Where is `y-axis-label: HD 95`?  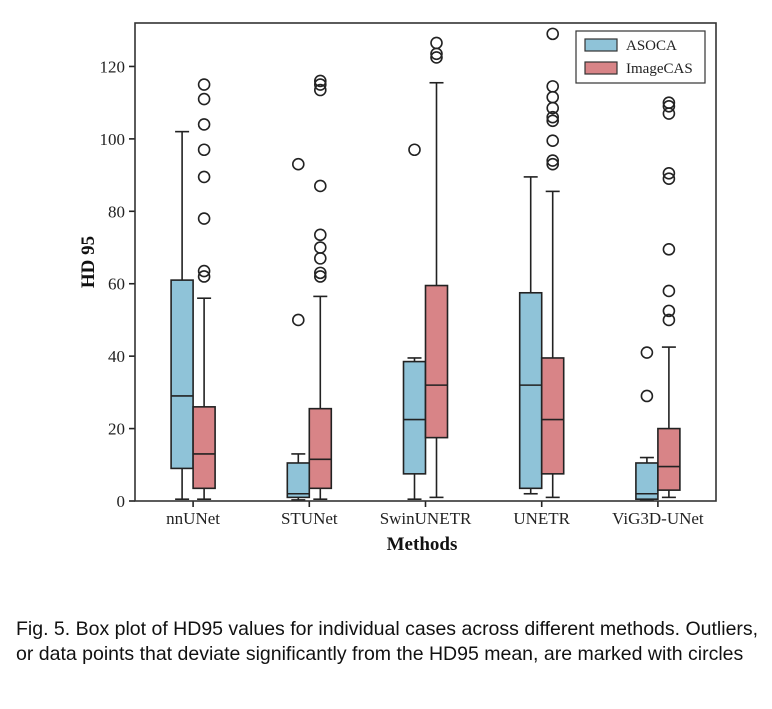
y-axis-label: HD 95 is located at coordinates (88, 262).